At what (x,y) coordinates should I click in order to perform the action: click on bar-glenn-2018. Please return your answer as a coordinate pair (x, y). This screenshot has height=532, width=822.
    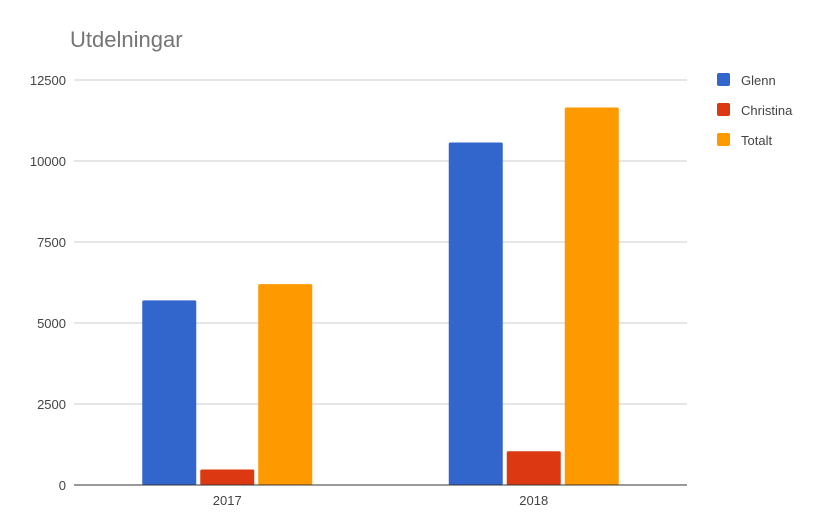
    Looking at the image, I should click on (475, 314).